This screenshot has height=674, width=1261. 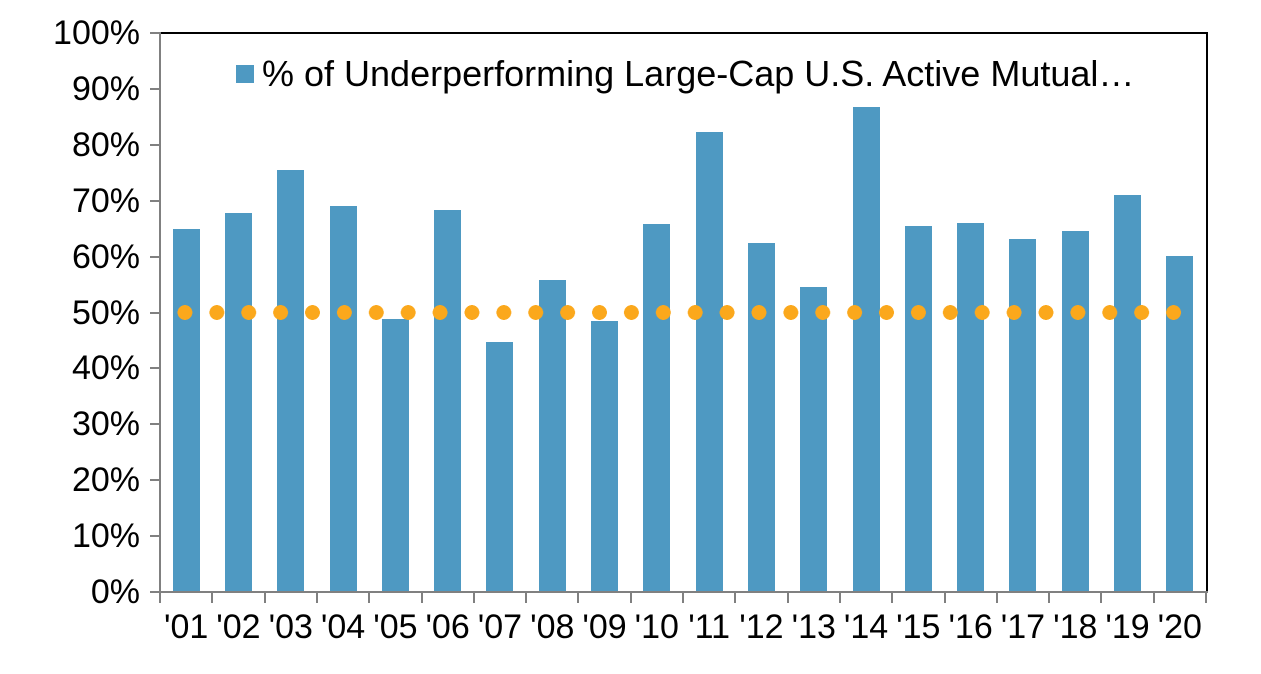 I want to click on plot-border-right, so click(x=1207, y=312).